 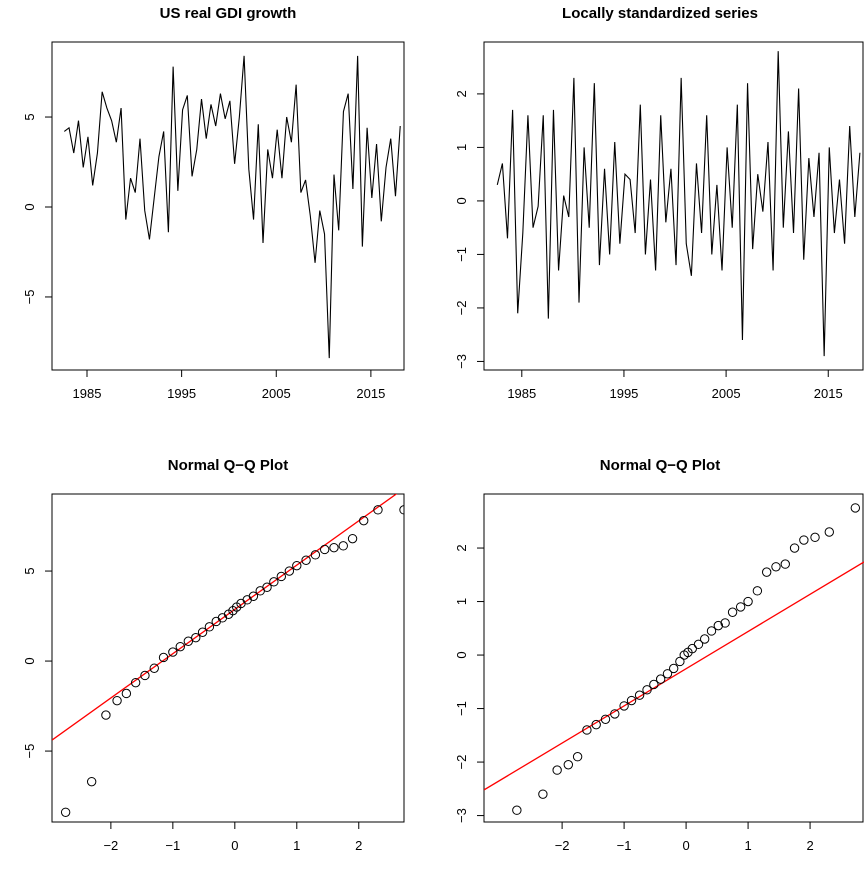 I want to click on series-line, so click(x=678, y=204).